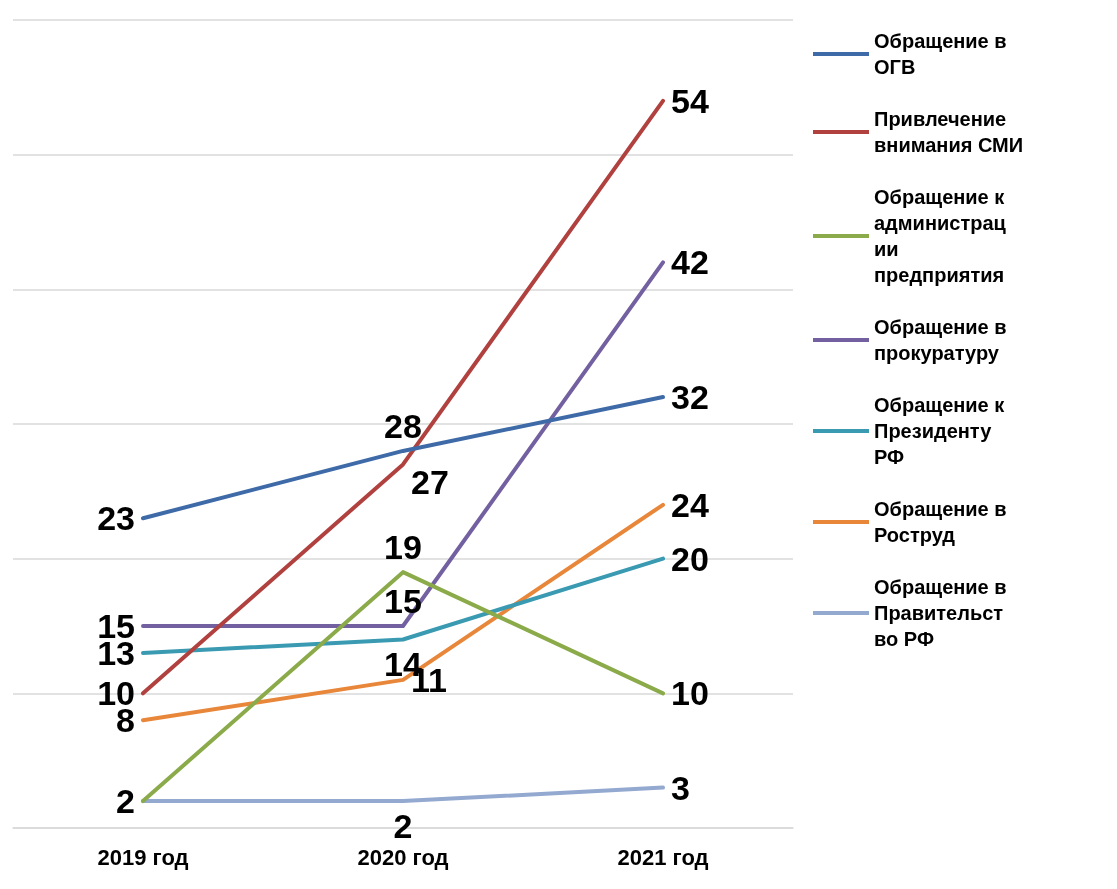  Describe the element at coordinates (943, 613) in the screenshot. I see `legend-label: Обращение в Правительство РФ` at that location.